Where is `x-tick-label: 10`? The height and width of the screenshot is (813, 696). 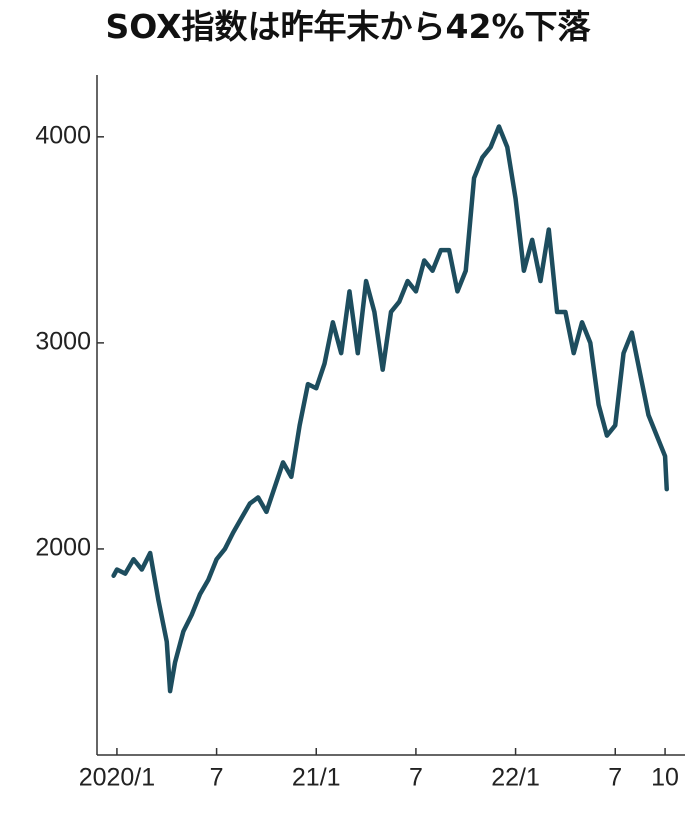
x-tick-label: 10 is located at coordinates (665, 778).